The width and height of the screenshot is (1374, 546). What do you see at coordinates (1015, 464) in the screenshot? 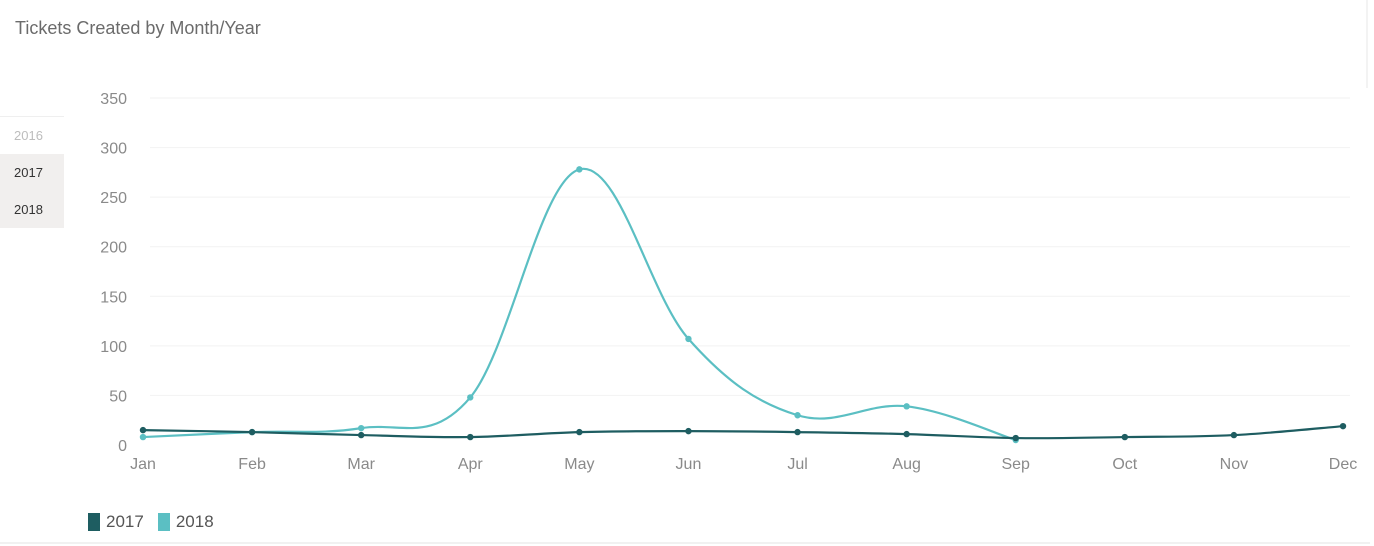
I see `x-tick-label: Sep` at bounding box center [1015, 464].